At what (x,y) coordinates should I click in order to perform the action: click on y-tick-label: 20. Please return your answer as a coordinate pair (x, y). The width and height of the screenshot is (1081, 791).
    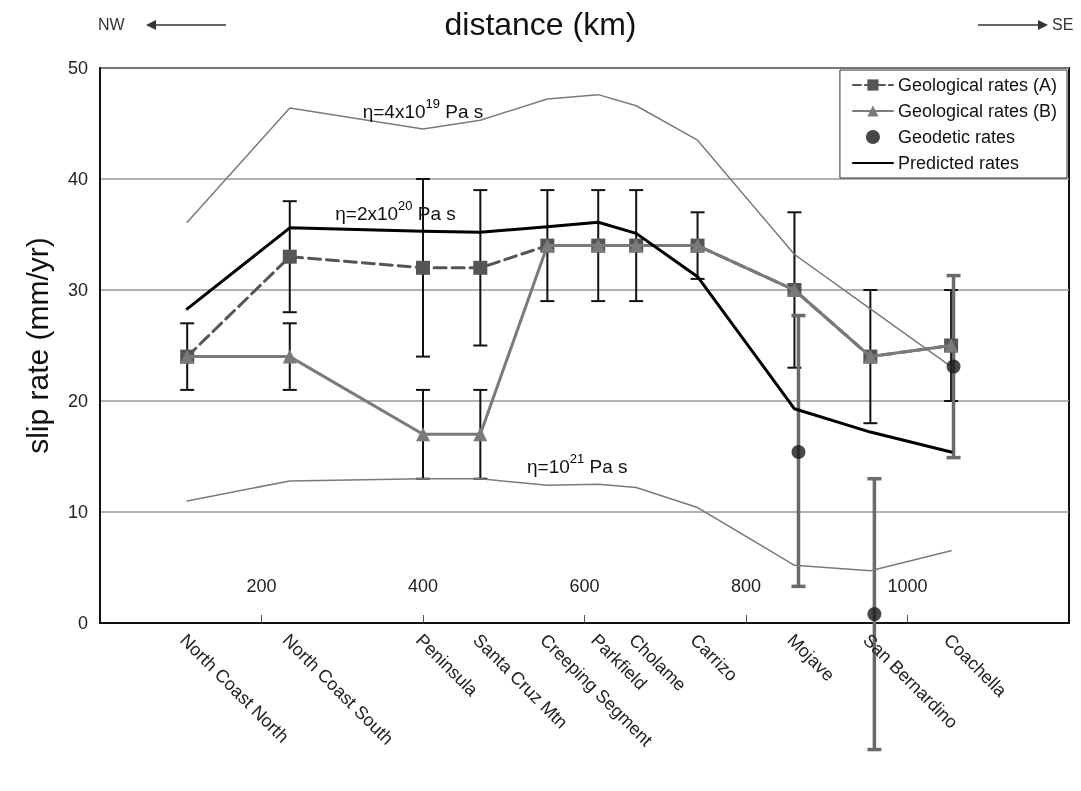
    Looking at the image, I should click on (77, 401).